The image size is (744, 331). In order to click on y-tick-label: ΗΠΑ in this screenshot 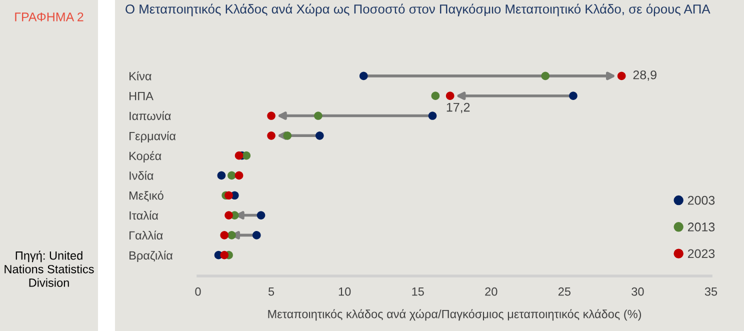, I will do `click(142, 96)`.